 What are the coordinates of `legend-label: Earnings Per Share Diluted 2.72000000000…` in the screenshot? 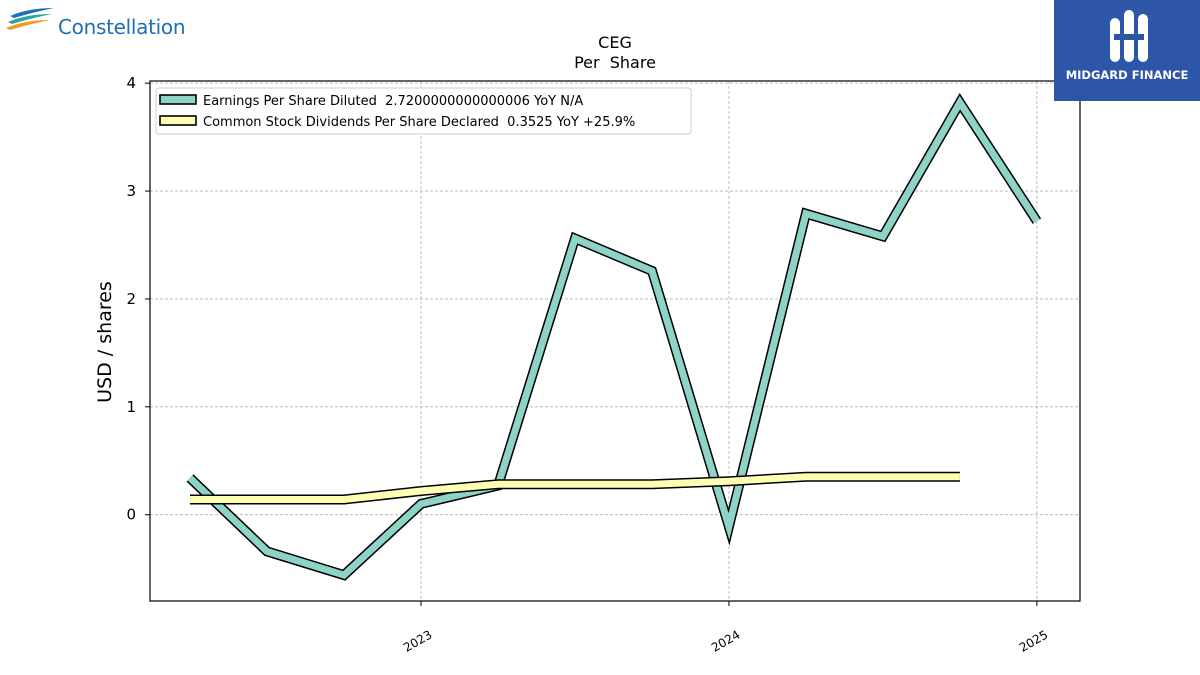 It's located at (393, 101).